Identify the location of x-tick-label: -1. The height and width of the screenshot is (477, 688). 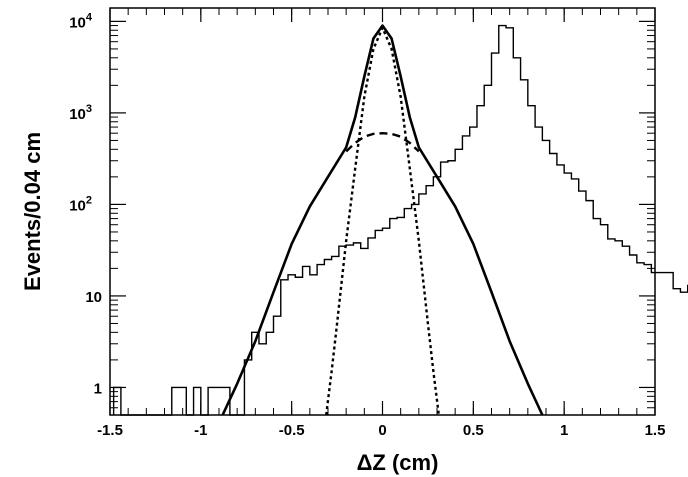
(200, 430).